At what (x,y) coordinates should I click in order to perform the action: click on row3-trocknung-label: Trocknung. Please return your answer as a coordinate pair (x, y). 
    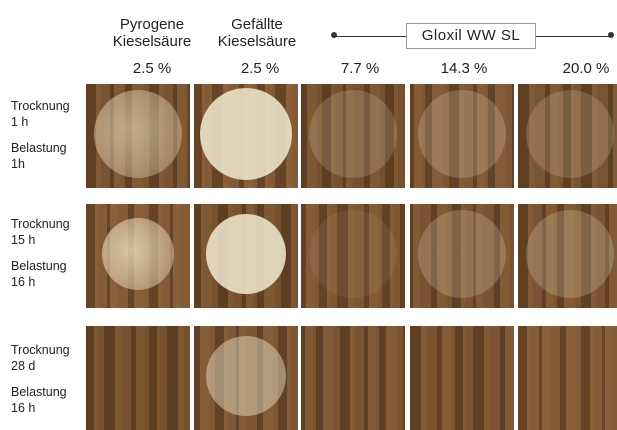
    Looking at the image, I should click on (40, 350).